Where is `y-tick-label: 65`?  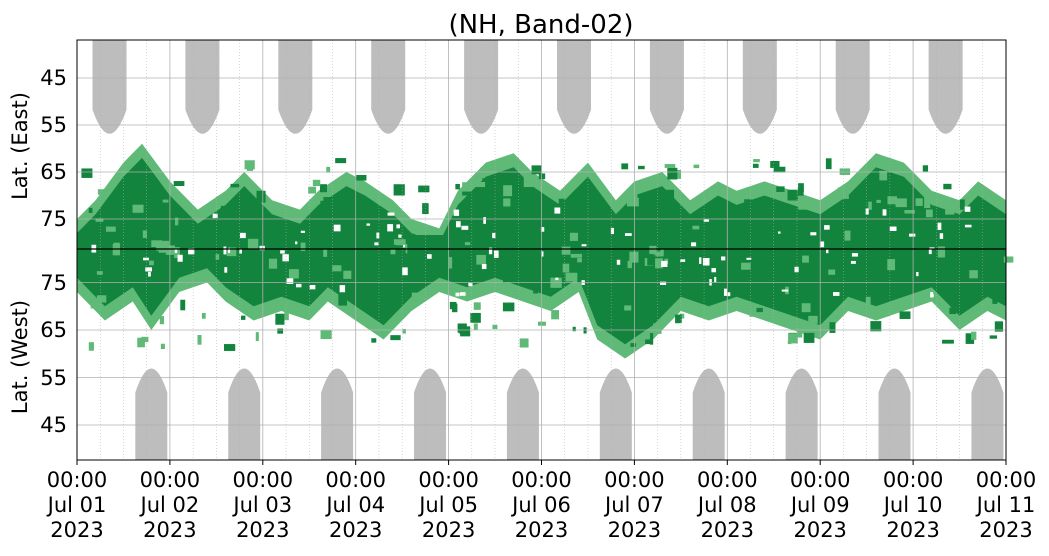
y-tick-label: 65 is located at coordinates (53, 330).